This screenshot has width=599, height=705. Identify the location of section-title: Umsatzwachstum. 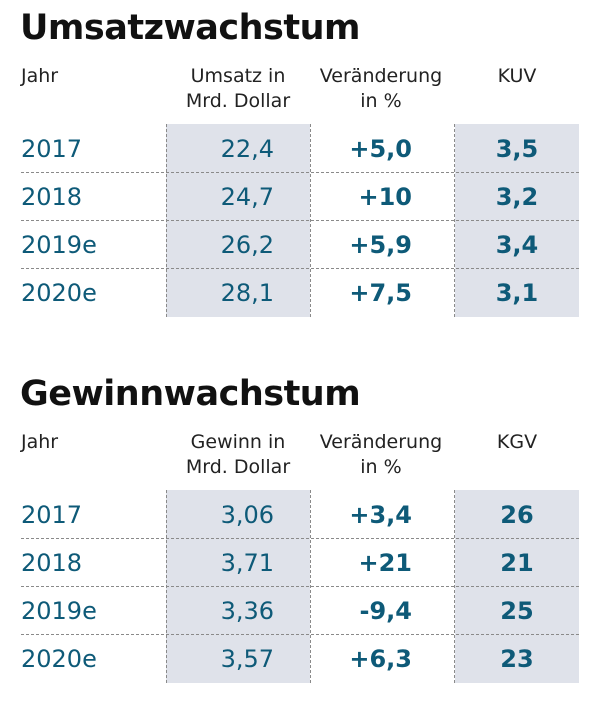
(190, 28).